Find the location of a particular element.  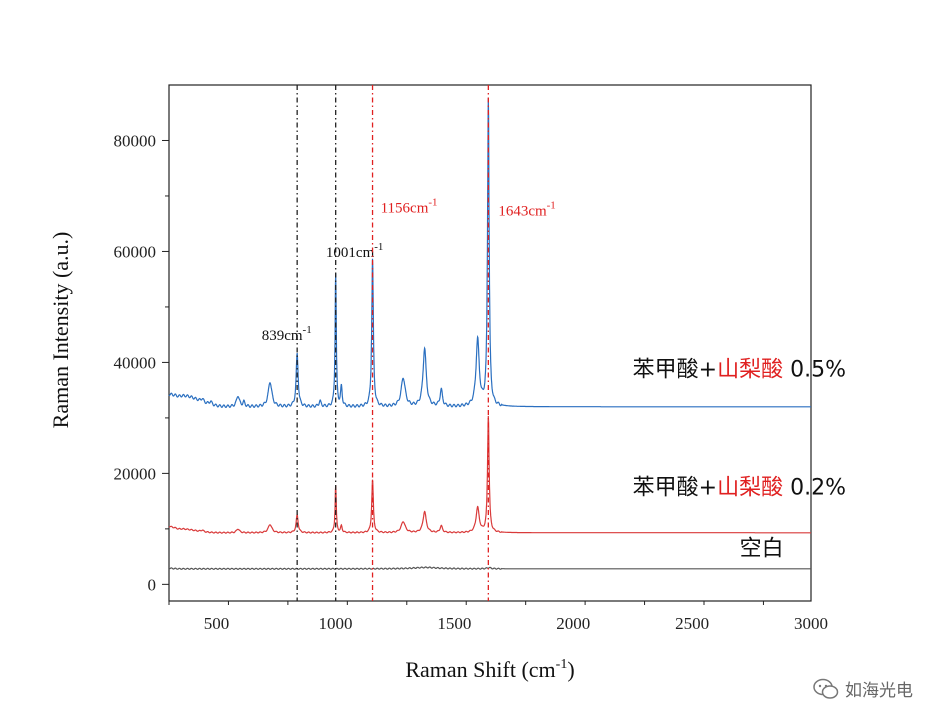

x-tick-label: 2000 is located at coordinates (573, 623).